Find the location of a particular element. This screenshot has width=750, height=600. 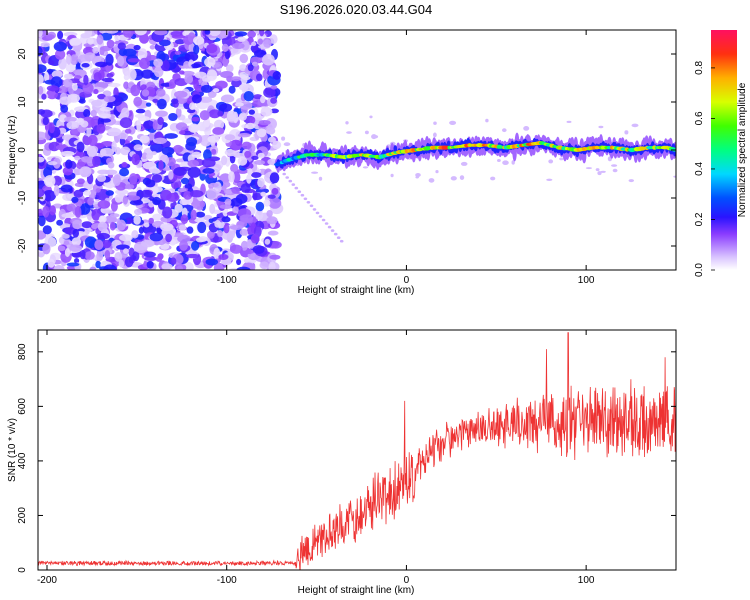

spectrogram-y-tick-label: 10 is located at coordinates (22, 102).